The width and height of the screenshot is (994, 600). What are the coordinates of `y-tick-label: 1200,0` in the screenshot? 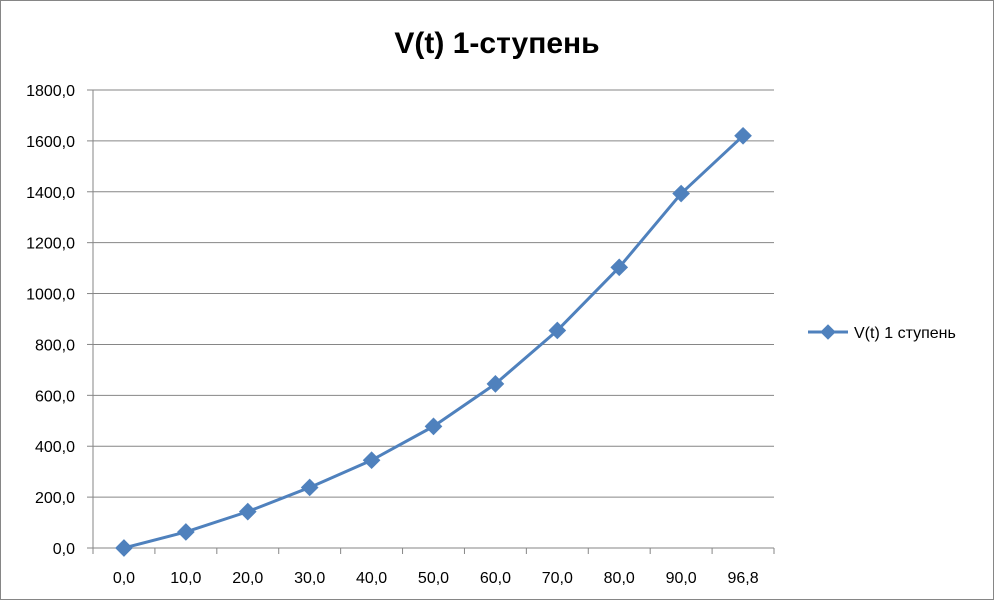 It's located at (50, 244).